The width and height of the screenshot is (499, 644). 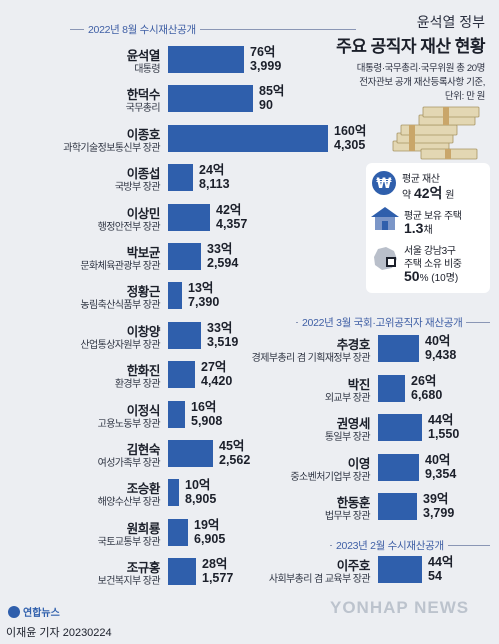 I want to click on bar-value-man: 7,390, so click(x=204, y=302).